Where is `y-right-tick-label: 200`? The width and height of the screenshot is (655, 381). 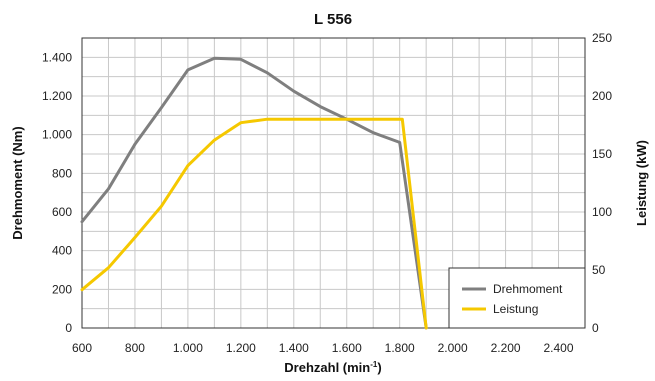
y-right-tick-label: 200 is located at coordinates (602, 96).